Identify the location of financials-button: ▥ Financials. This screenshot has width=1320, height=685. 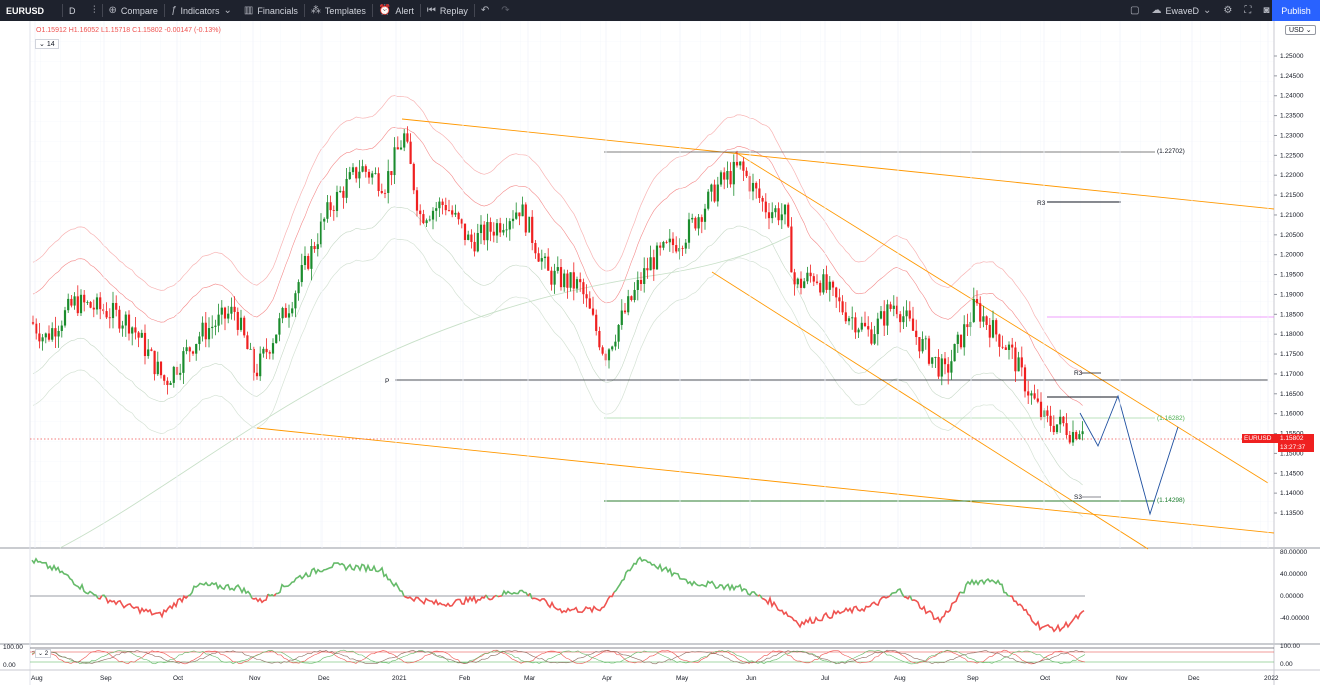
(271, 10).